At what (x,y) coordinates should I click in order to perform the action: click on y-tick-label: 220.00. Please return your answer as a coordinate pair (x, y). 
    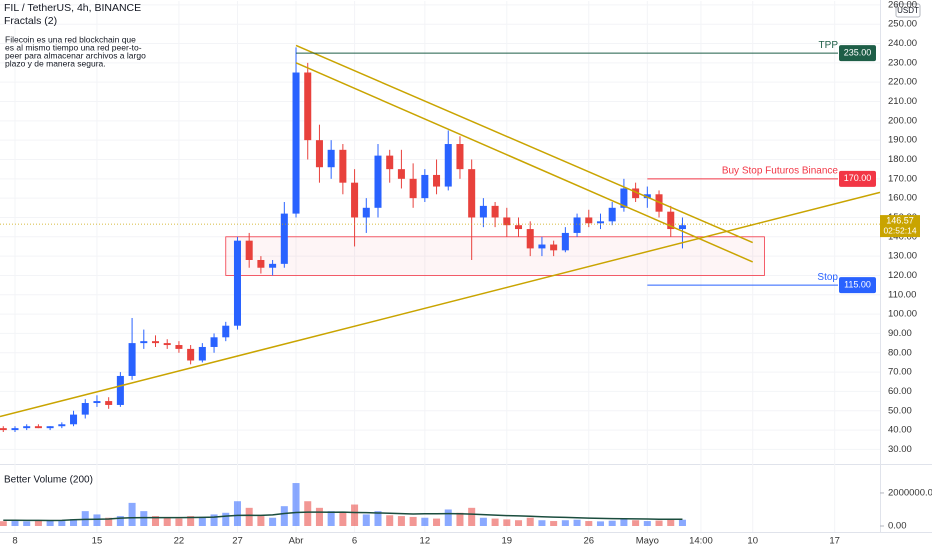
    Looking at the image, I should click on (902, 82).